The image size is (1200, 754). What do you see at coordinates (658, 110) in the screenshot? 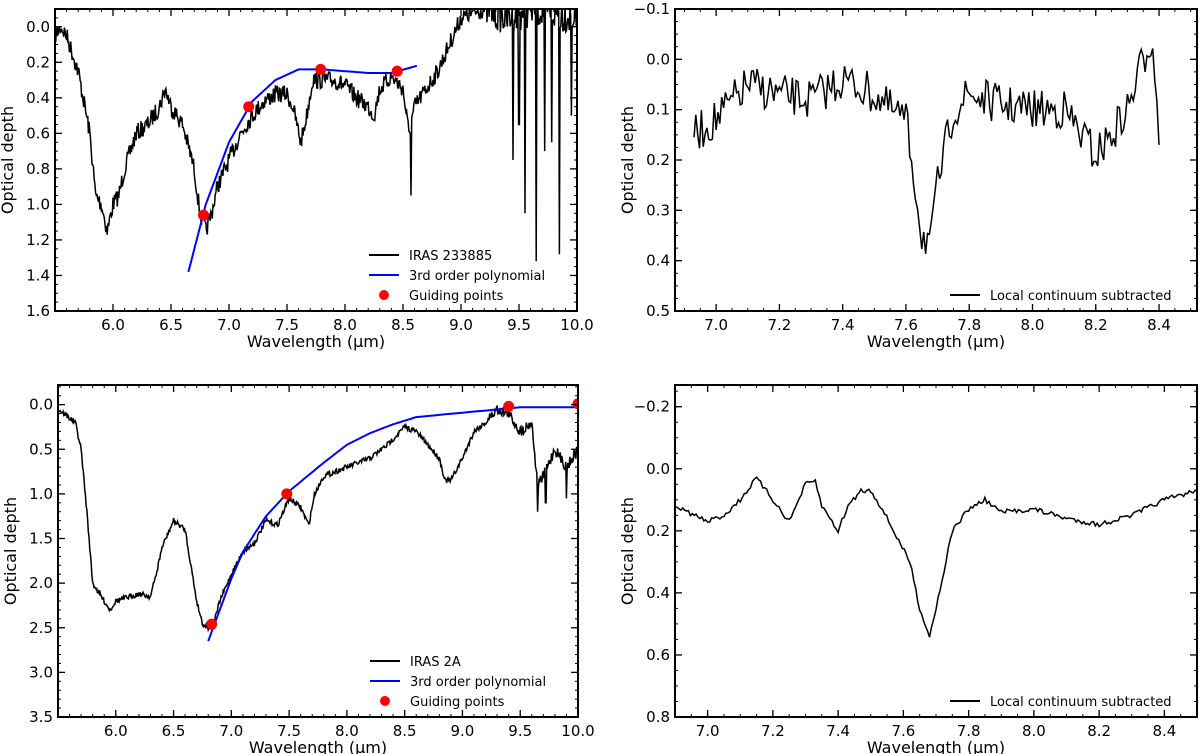
I see `y-tick-label: 0.1` at bounding box center [658, 110].